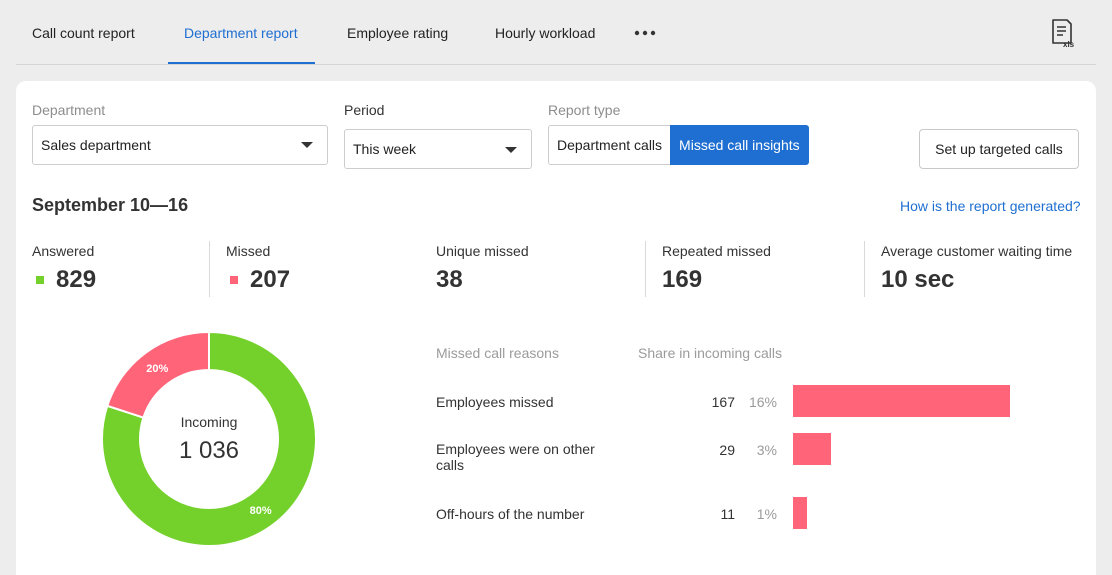 The width and height of the screenshot is (1112, 575). I want to click on stat-value: 829, so click(76, 279).